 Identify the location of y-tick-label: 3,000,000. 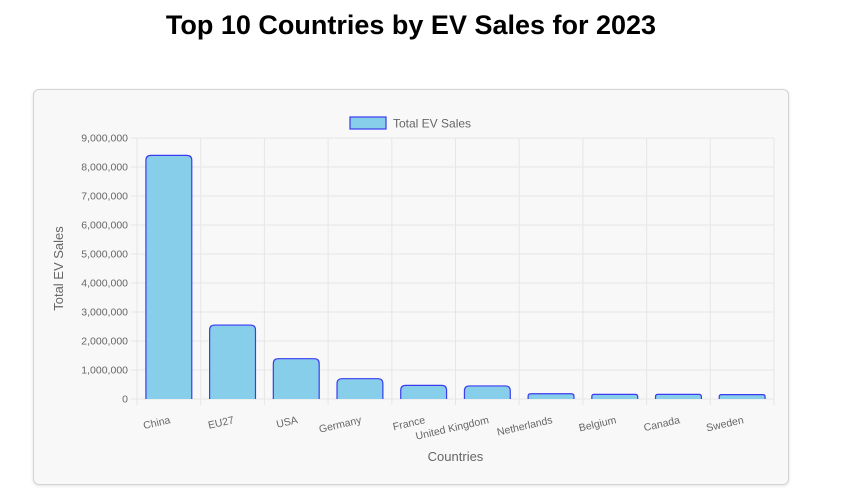
(104, 313).